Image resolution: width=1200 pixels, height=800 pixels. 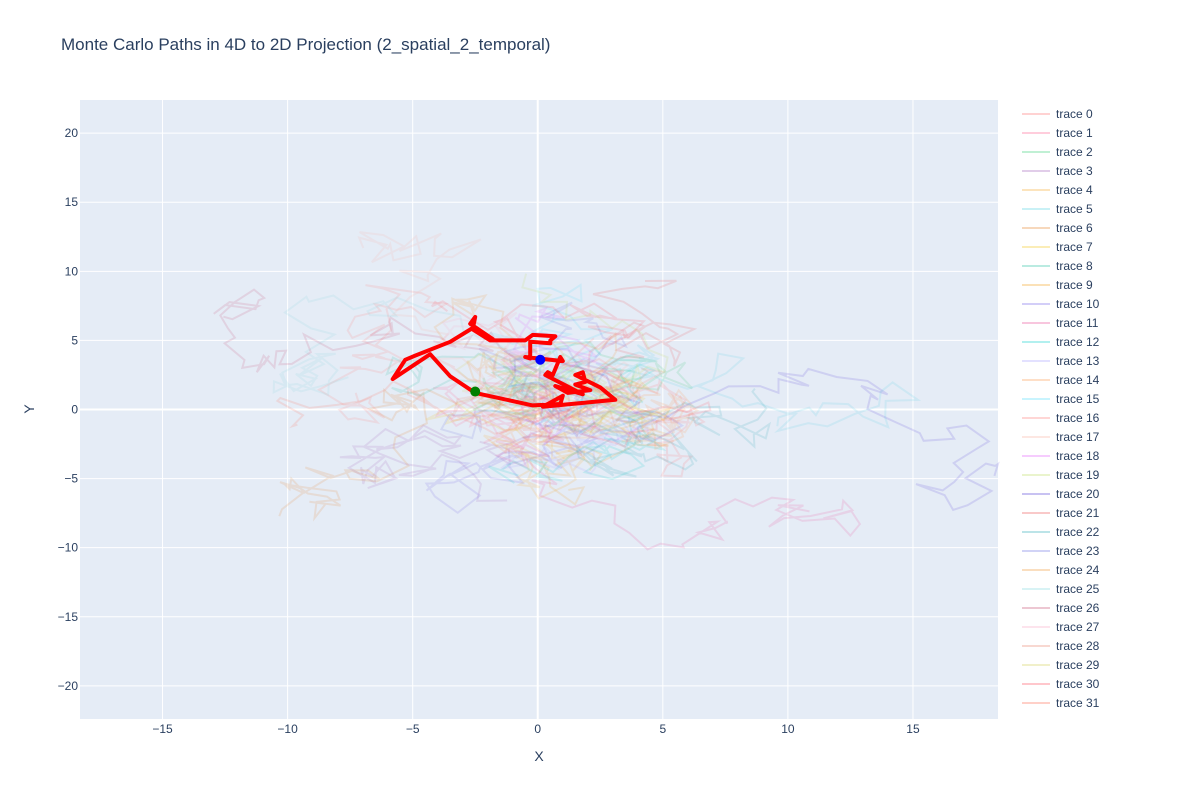 What do you see at coordinates (1078, 532) in the screenshot?
I see `legend-label: trace 22` at bounding box center [1078, 532].